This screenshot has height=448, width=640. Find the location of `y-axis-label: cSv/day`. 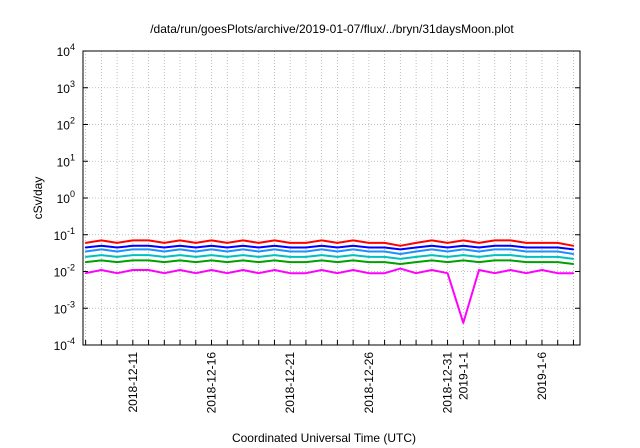

y-axis-label: cSv/day is located at coordinates (38, 198).